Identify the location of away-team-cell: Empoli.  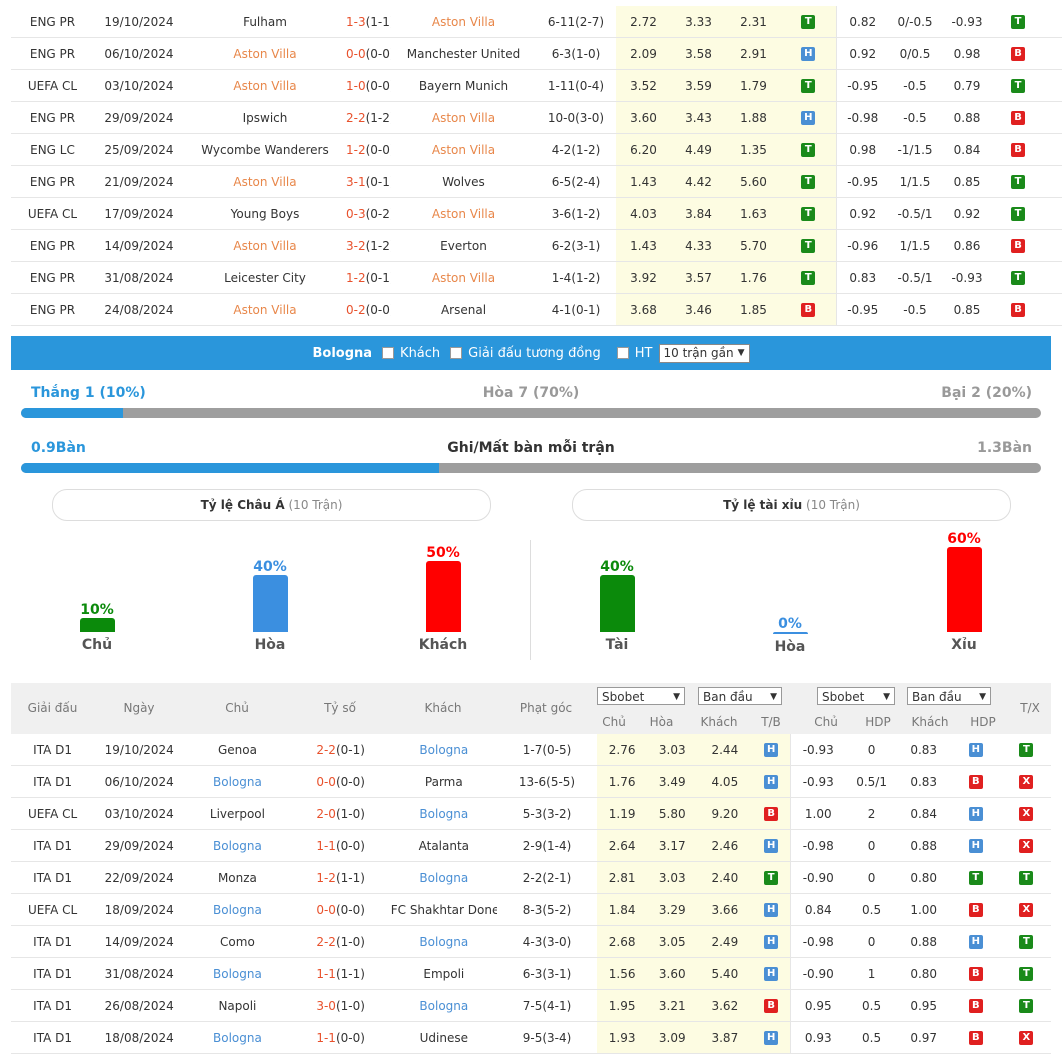
(443, 973).